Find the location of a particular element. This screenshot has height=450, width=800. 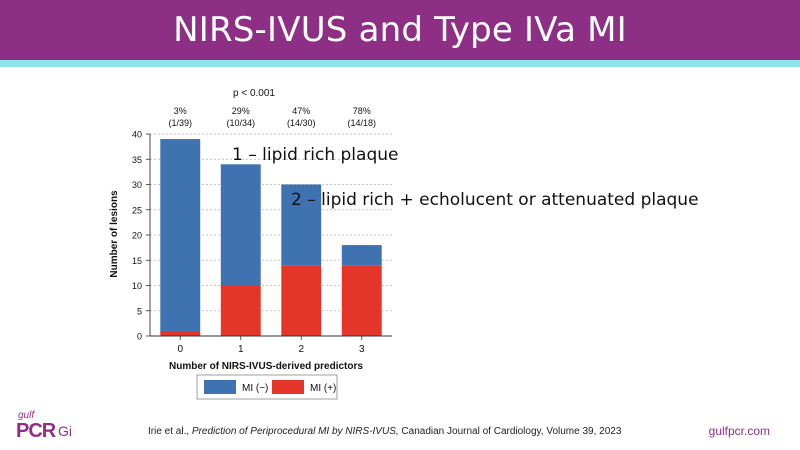

count-label: (1/39) is located at coordinates (180, 123).